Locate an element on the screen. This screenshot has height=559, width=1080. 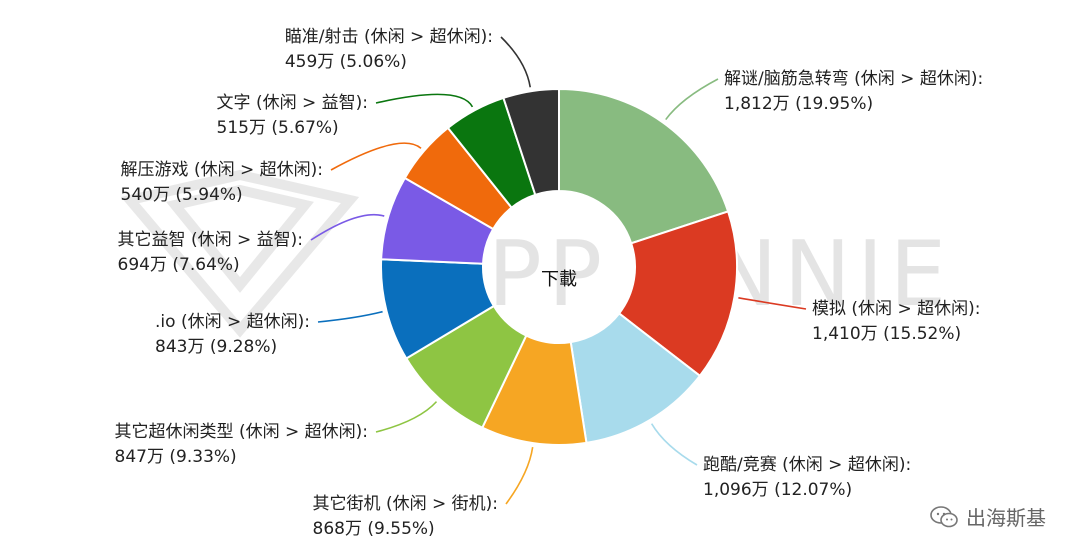
slice-label: 跑酷/竞赛 (休闲 > 超休闲): is located at coordinates (807, 464).